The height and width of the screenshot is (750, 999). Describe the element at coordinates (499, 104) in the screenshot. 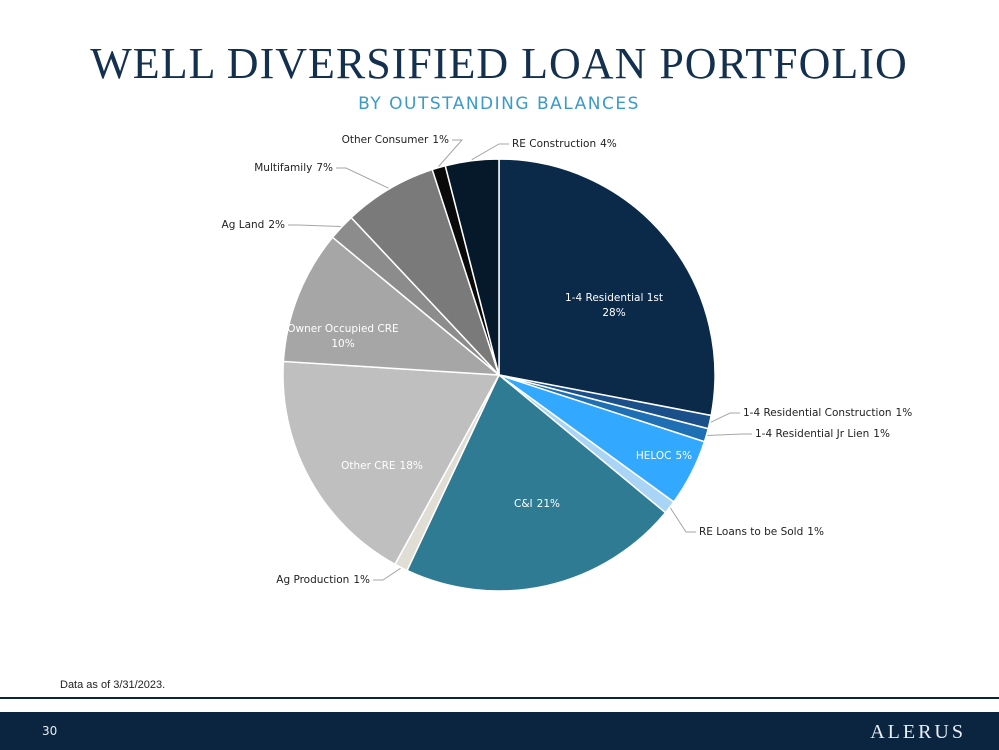

I see `slide-subtitle: BY OUTSTANDING BALANCES` at that location.